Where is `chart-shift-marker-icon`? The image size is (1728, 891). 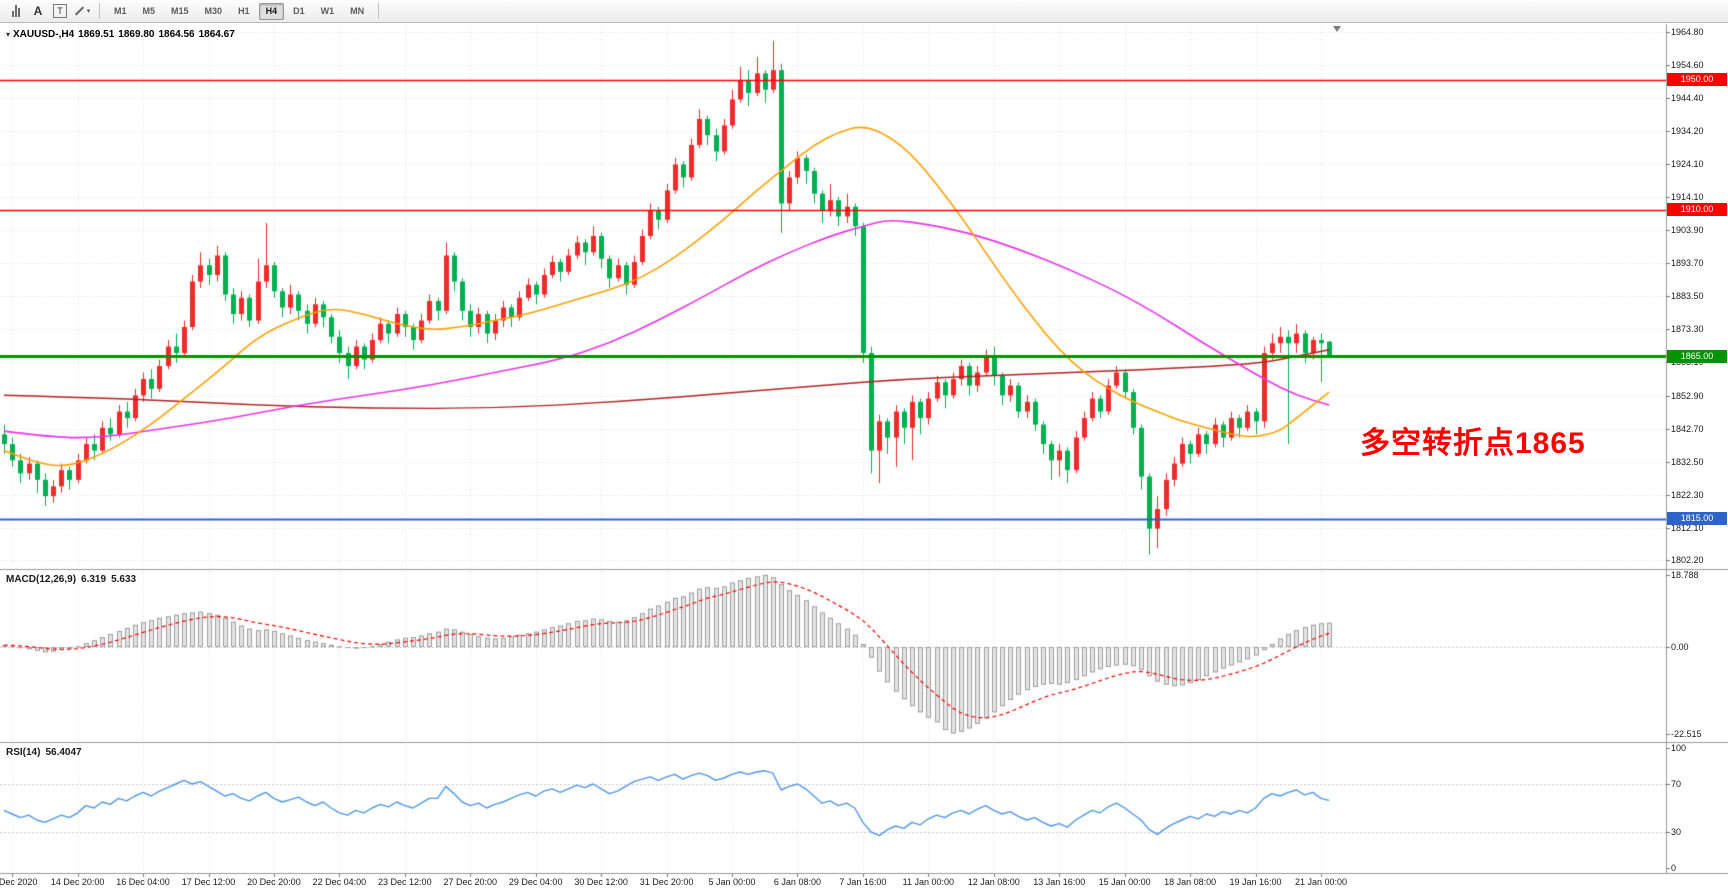 chart-shift-marker-icon is located at coordinates (1337, 29).